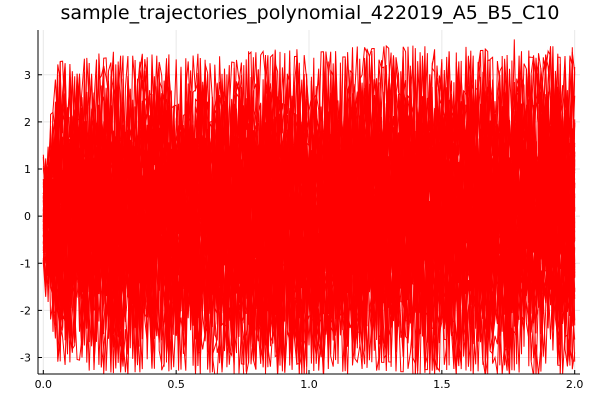 This screenshot has width=600, height=400. What do you see at coordinates (442, 384) in the screenshot?
I see `x-tick-label: 1.5` at bounding box center [442, 384].